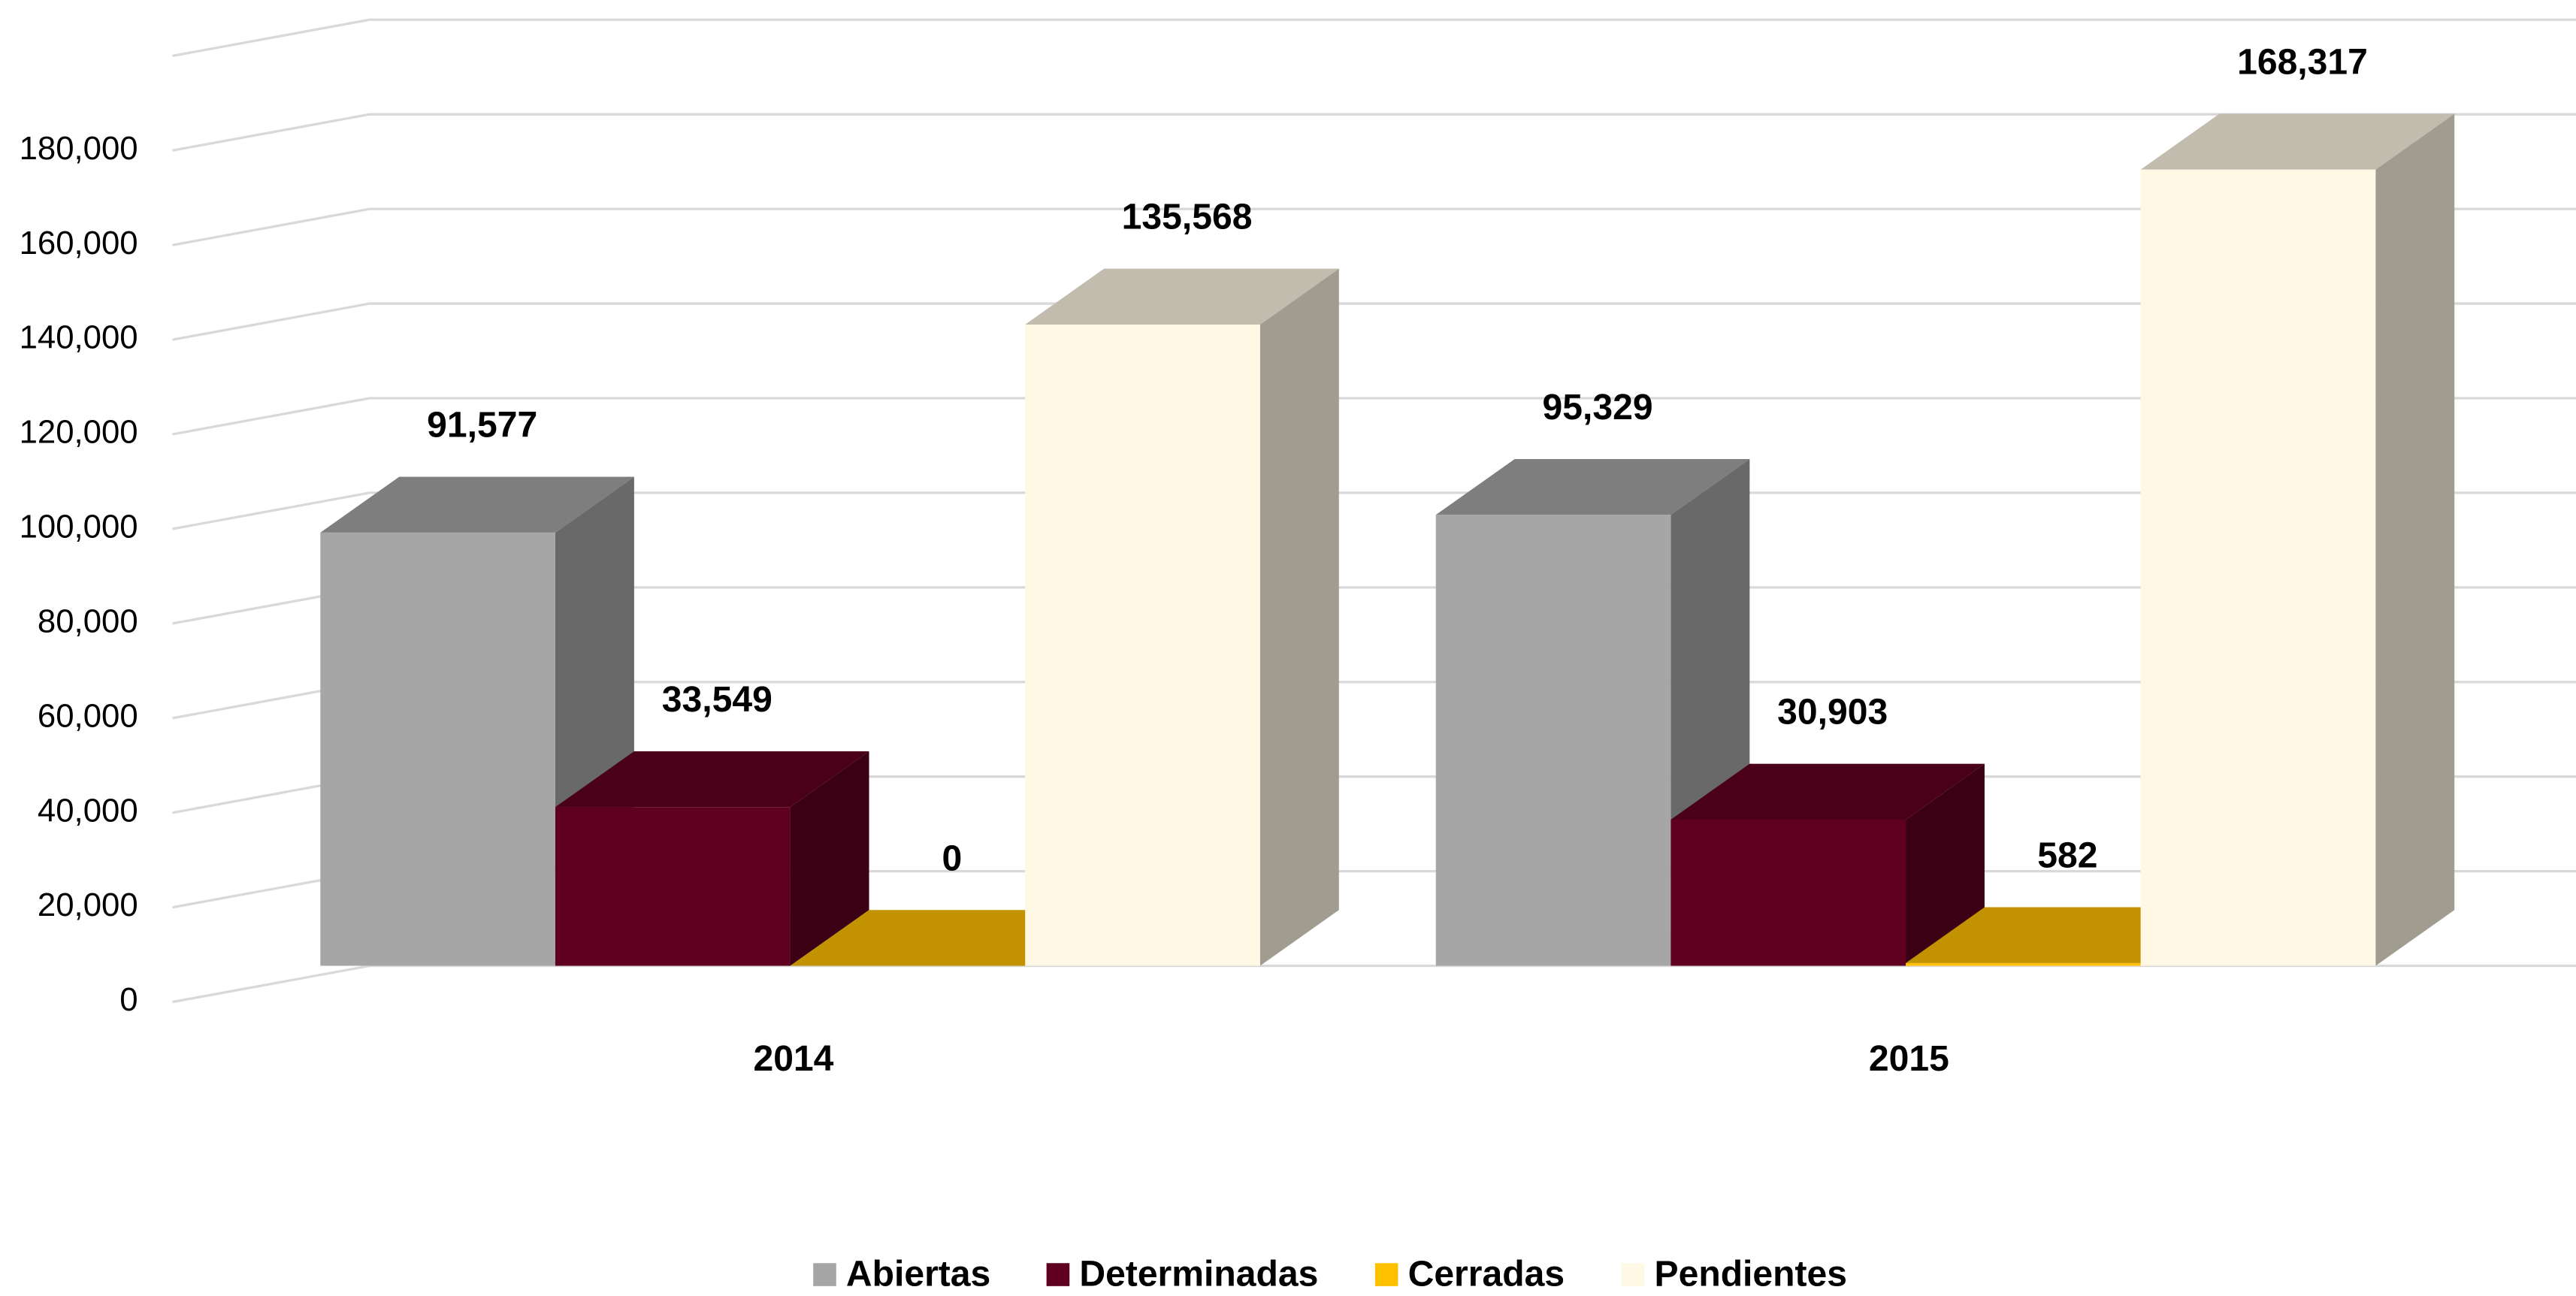 The width and height of the screenshot is (2576, 1296). I want to click on y-tick-label: 160,000, so click(79, 243).